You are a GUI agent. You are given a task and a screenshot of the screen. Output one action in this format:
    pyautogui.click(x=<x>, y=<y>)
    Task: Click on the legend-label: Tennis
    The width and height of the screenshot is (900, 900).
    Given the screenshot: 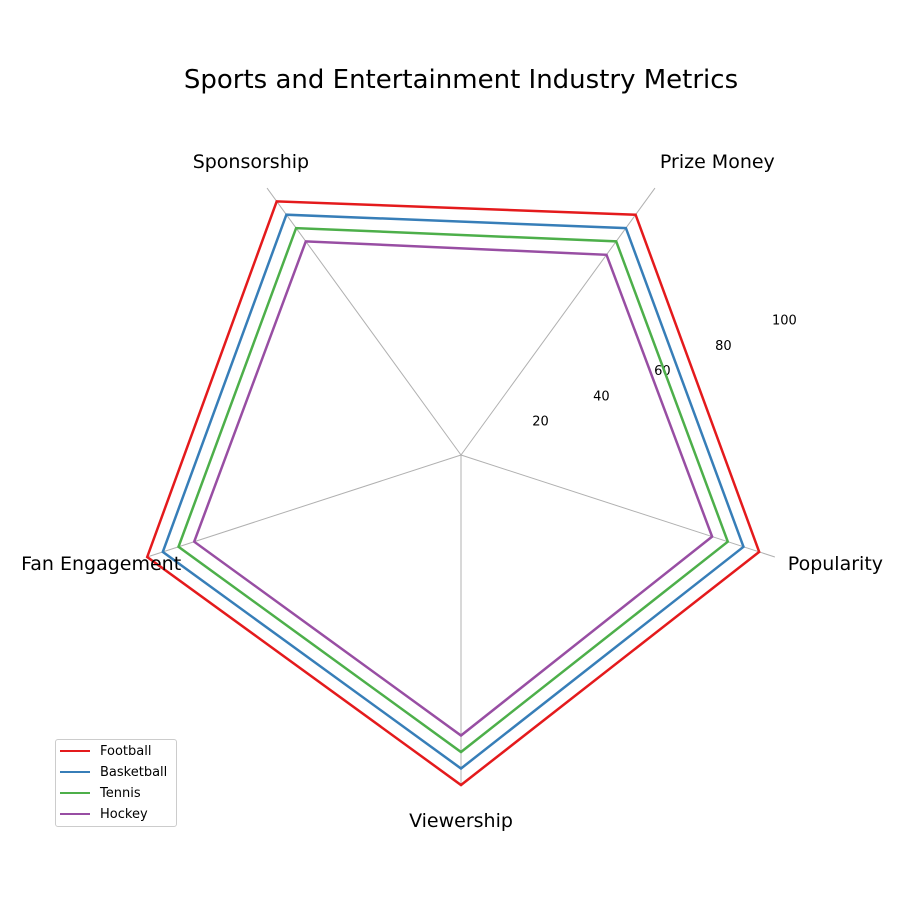 What is the action you would take?
    pyautogui.click(x=120, y=793)
    